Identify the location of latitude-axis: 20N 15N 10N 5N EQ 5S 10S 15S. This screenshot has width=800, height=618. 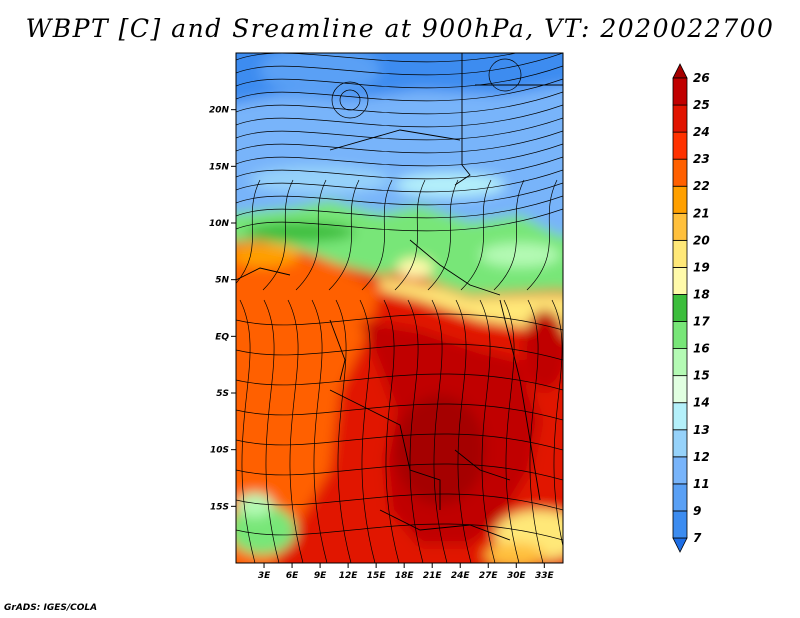
(222, 309).